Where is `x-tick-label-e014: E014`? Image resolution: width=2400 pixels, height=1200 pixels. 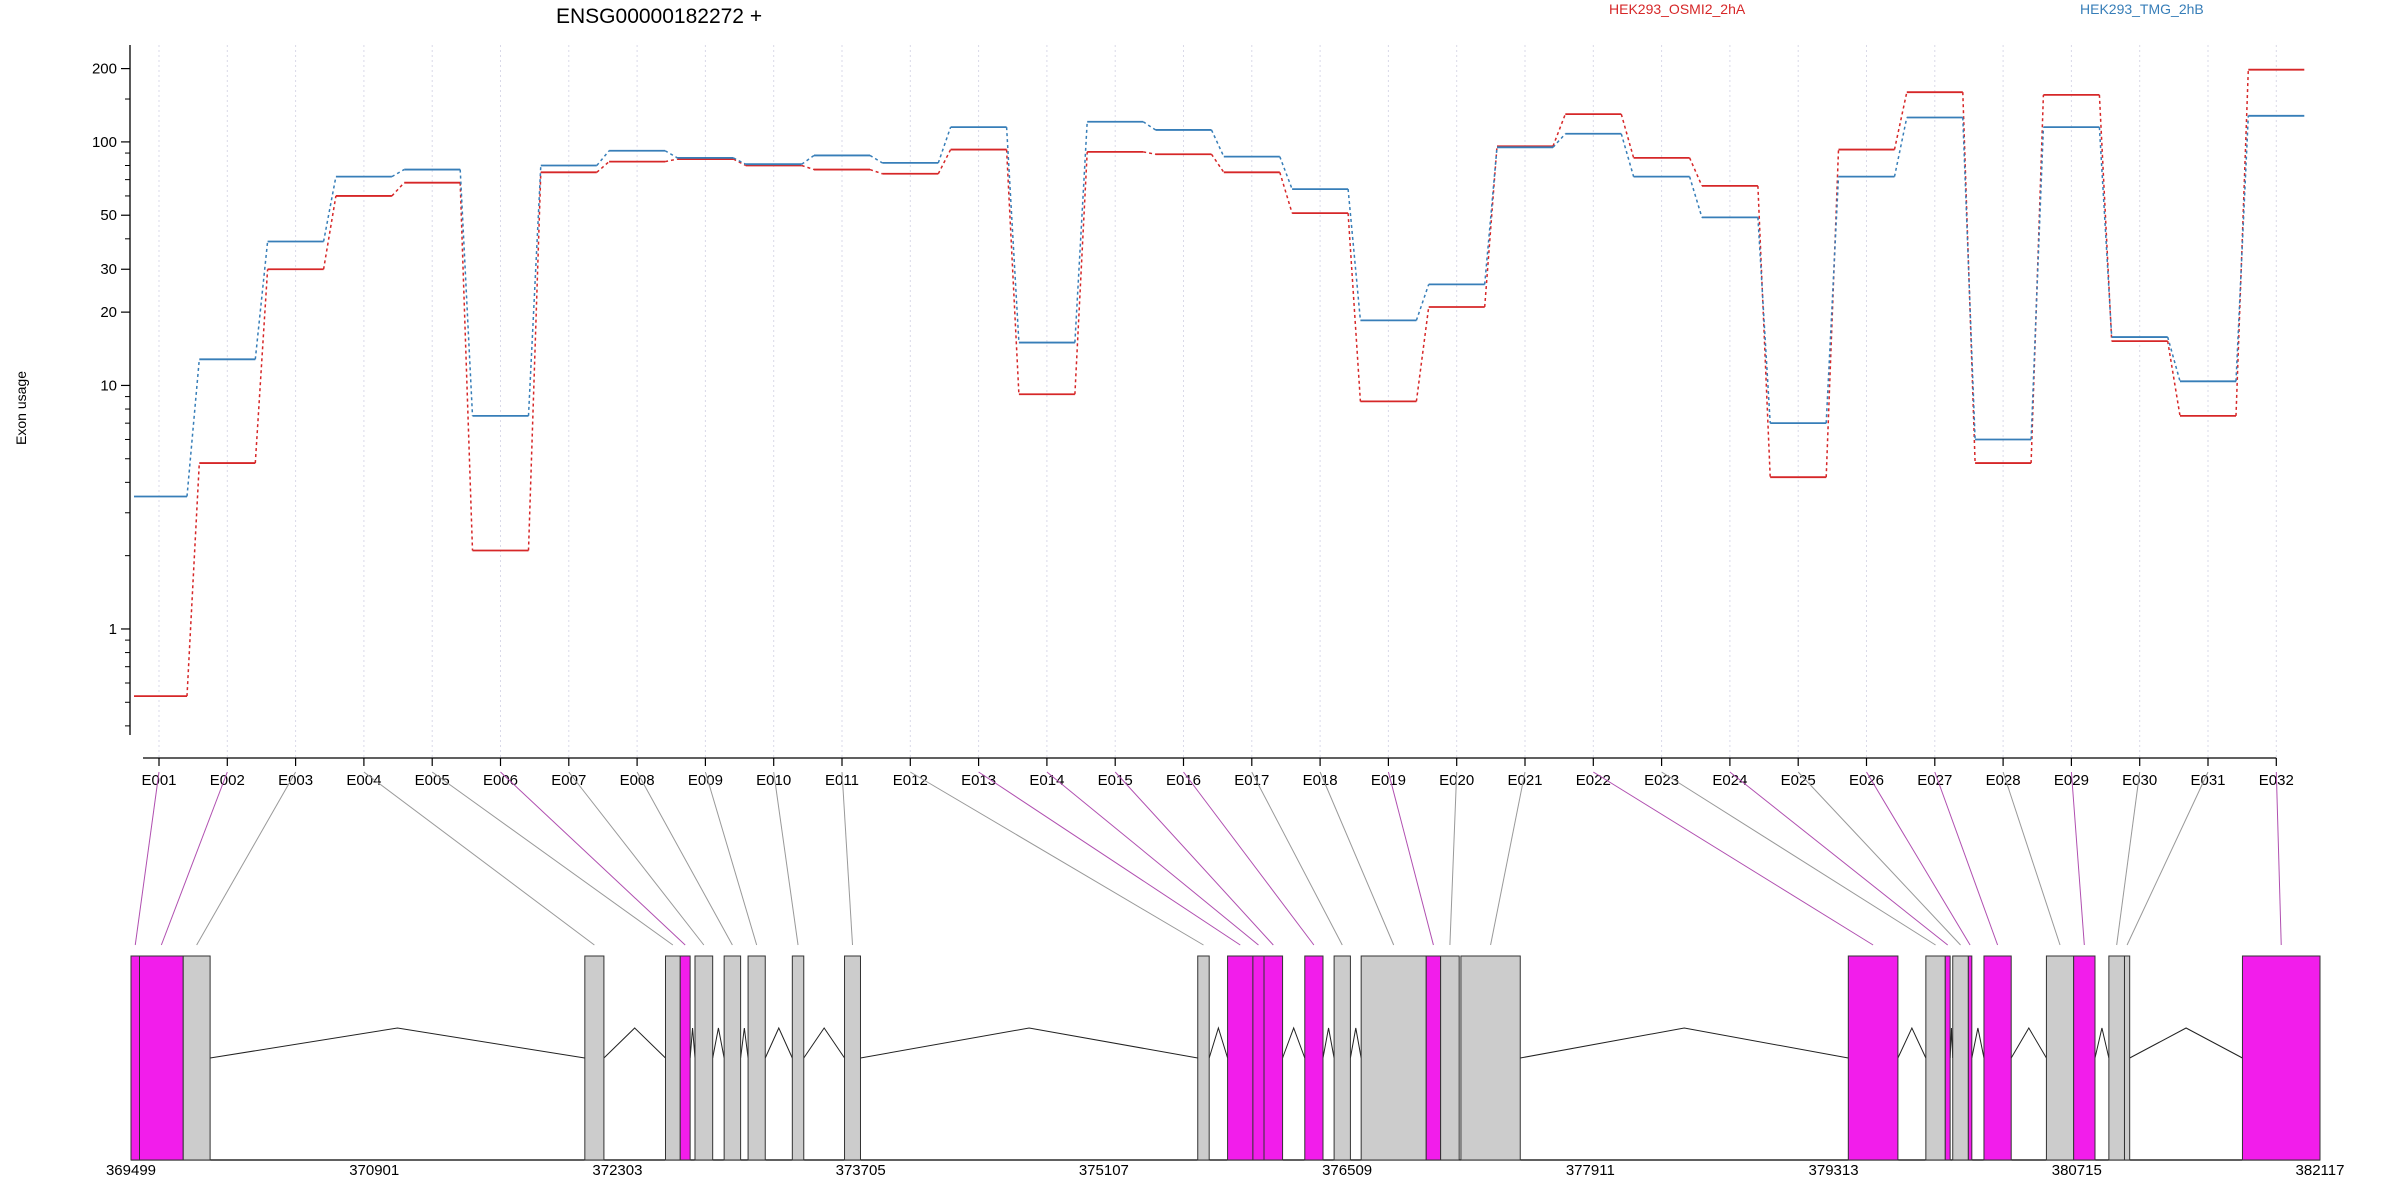
x-tick-label-e014: E014 is located at coordinates (1046, 780).